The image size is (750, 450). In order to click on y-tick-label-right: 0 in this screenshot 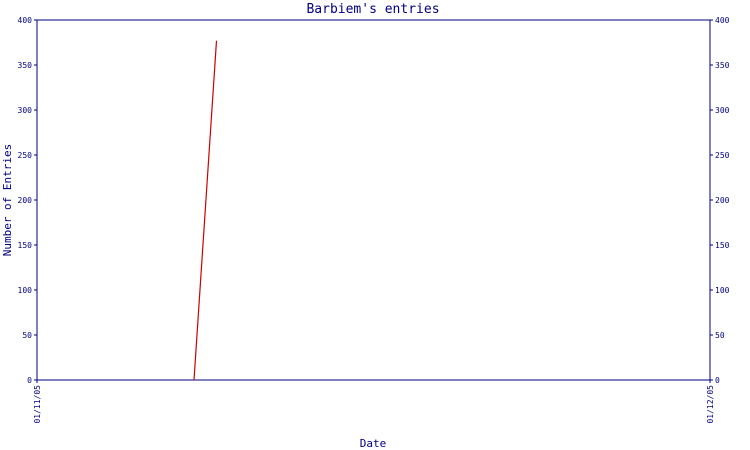, I will do `click(717, 380)`.